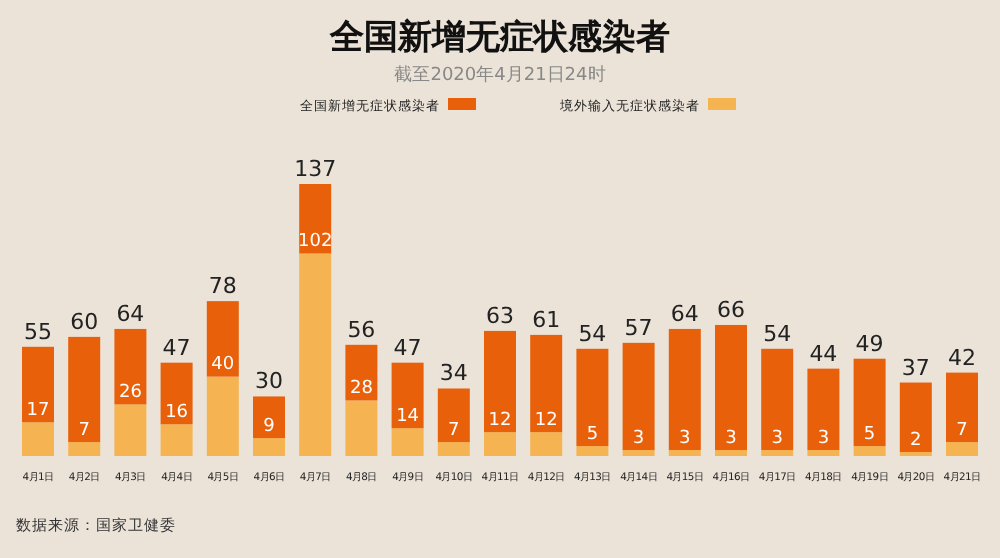 The width and height of the screenshot is (1000, 558). I want to click on total-label: 42, so click(962, 357).